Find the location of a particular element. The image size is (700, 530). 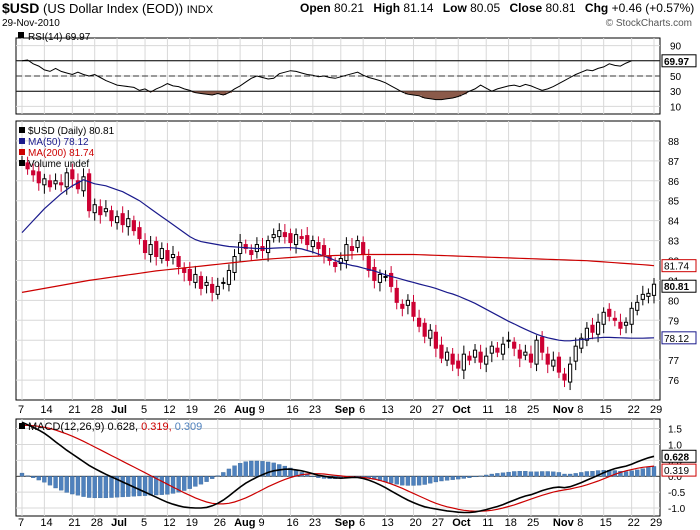

ma200-last-tag-box is located at coordinates (679, 266).